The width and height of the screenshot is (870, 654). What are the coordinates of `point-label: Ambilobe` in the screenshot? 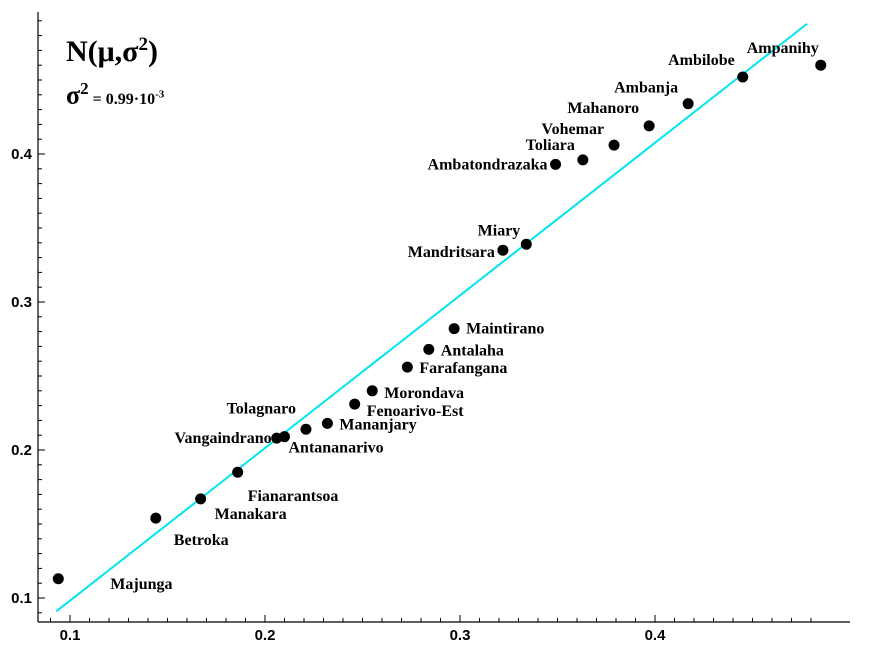 It's located at (701, 60).